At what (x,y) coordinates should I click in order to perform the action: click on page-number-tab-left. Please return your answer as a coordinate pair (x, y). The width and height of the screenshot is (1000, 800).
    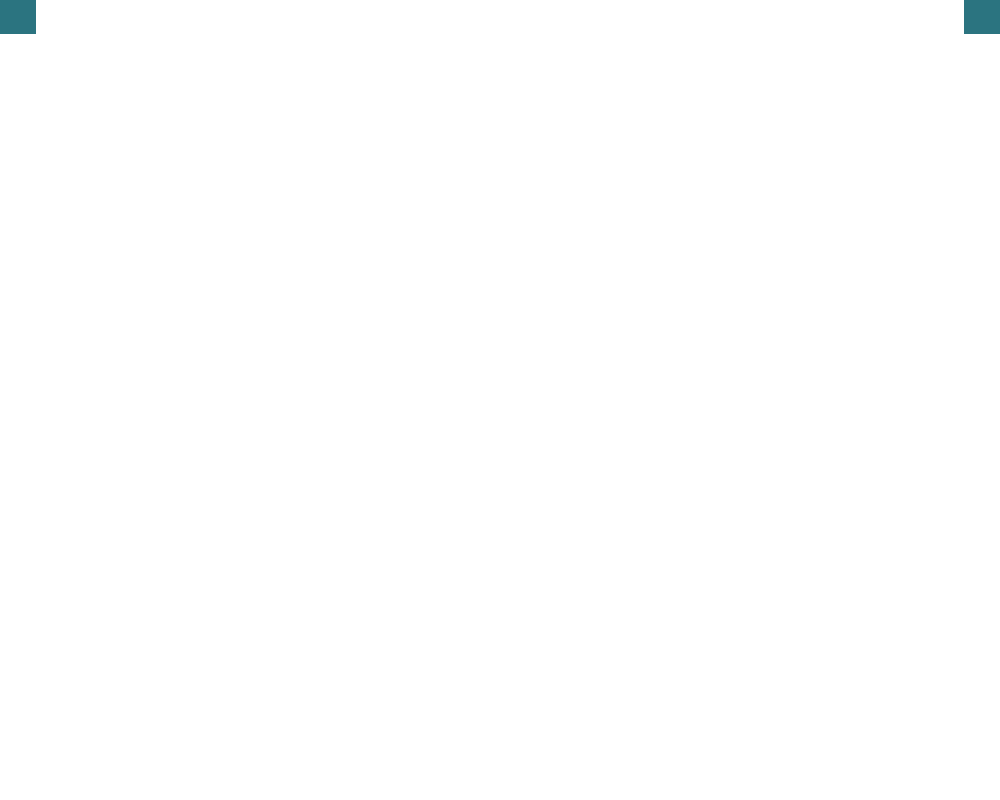
    Looking at the image, I should click on (18, 17).